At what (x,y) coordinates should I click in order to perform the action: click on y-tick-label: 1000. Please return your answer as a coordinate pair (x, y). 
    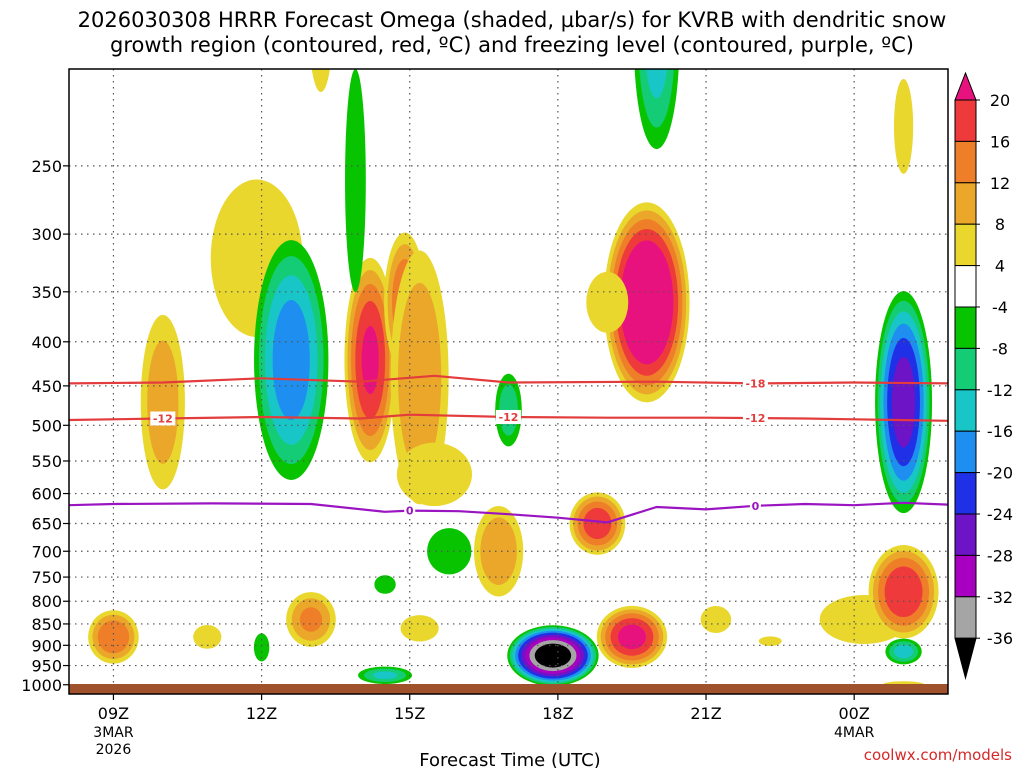
    Looking at the image, I should click on (41, 685).